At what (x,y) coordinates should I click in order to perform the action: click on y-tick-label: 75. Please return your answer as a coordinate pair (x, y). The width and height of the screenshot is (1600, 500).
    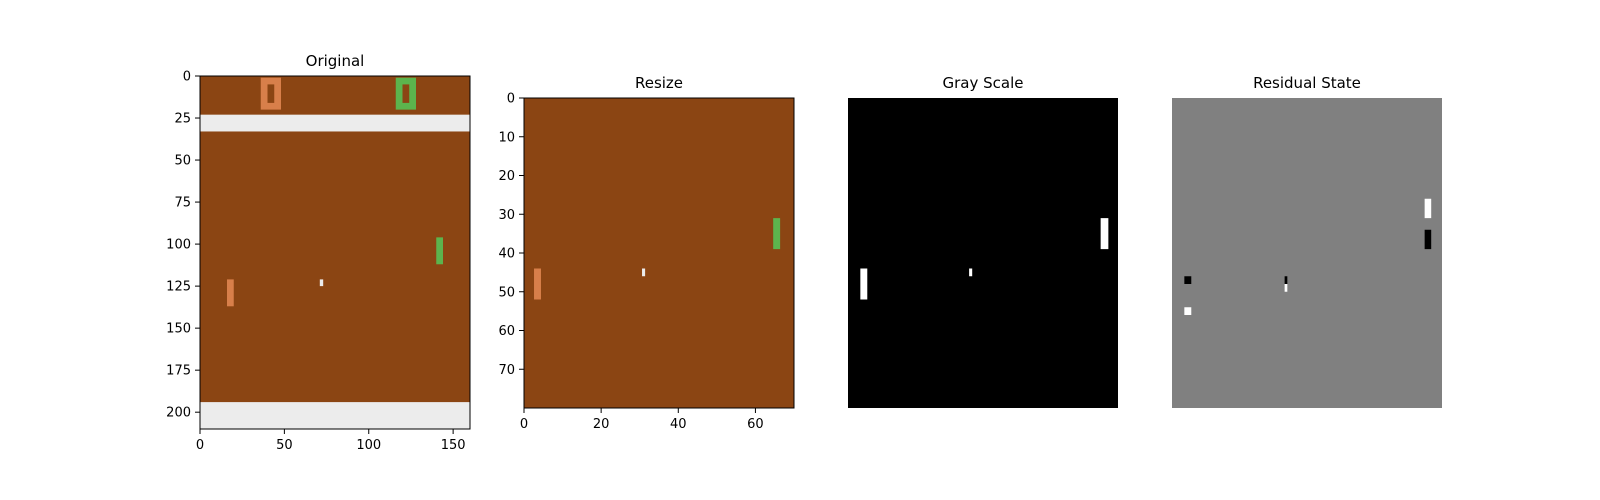
    Looking at the image, I should click on (182, 203).